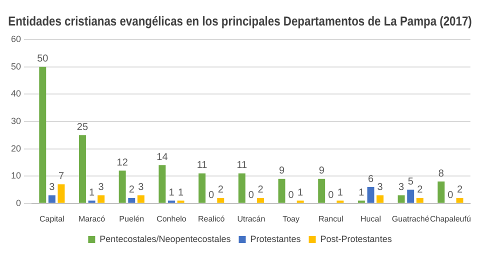 This screenshot has height=262, width=482. What do you see at coordinates (371, 179) in the screenshot?
I see `data-label: 6` at bounding box center [371, 179].